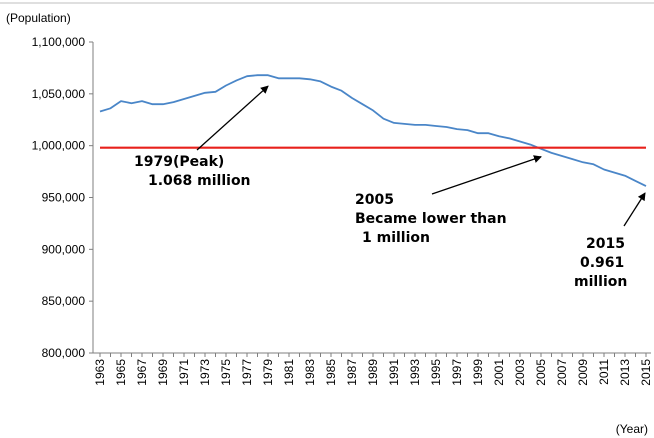 This screenshot has height=438, width=654. Describe the element at coordinates (415, 372) in the screenshot. I see `x-tick-label: 1993` at that location.